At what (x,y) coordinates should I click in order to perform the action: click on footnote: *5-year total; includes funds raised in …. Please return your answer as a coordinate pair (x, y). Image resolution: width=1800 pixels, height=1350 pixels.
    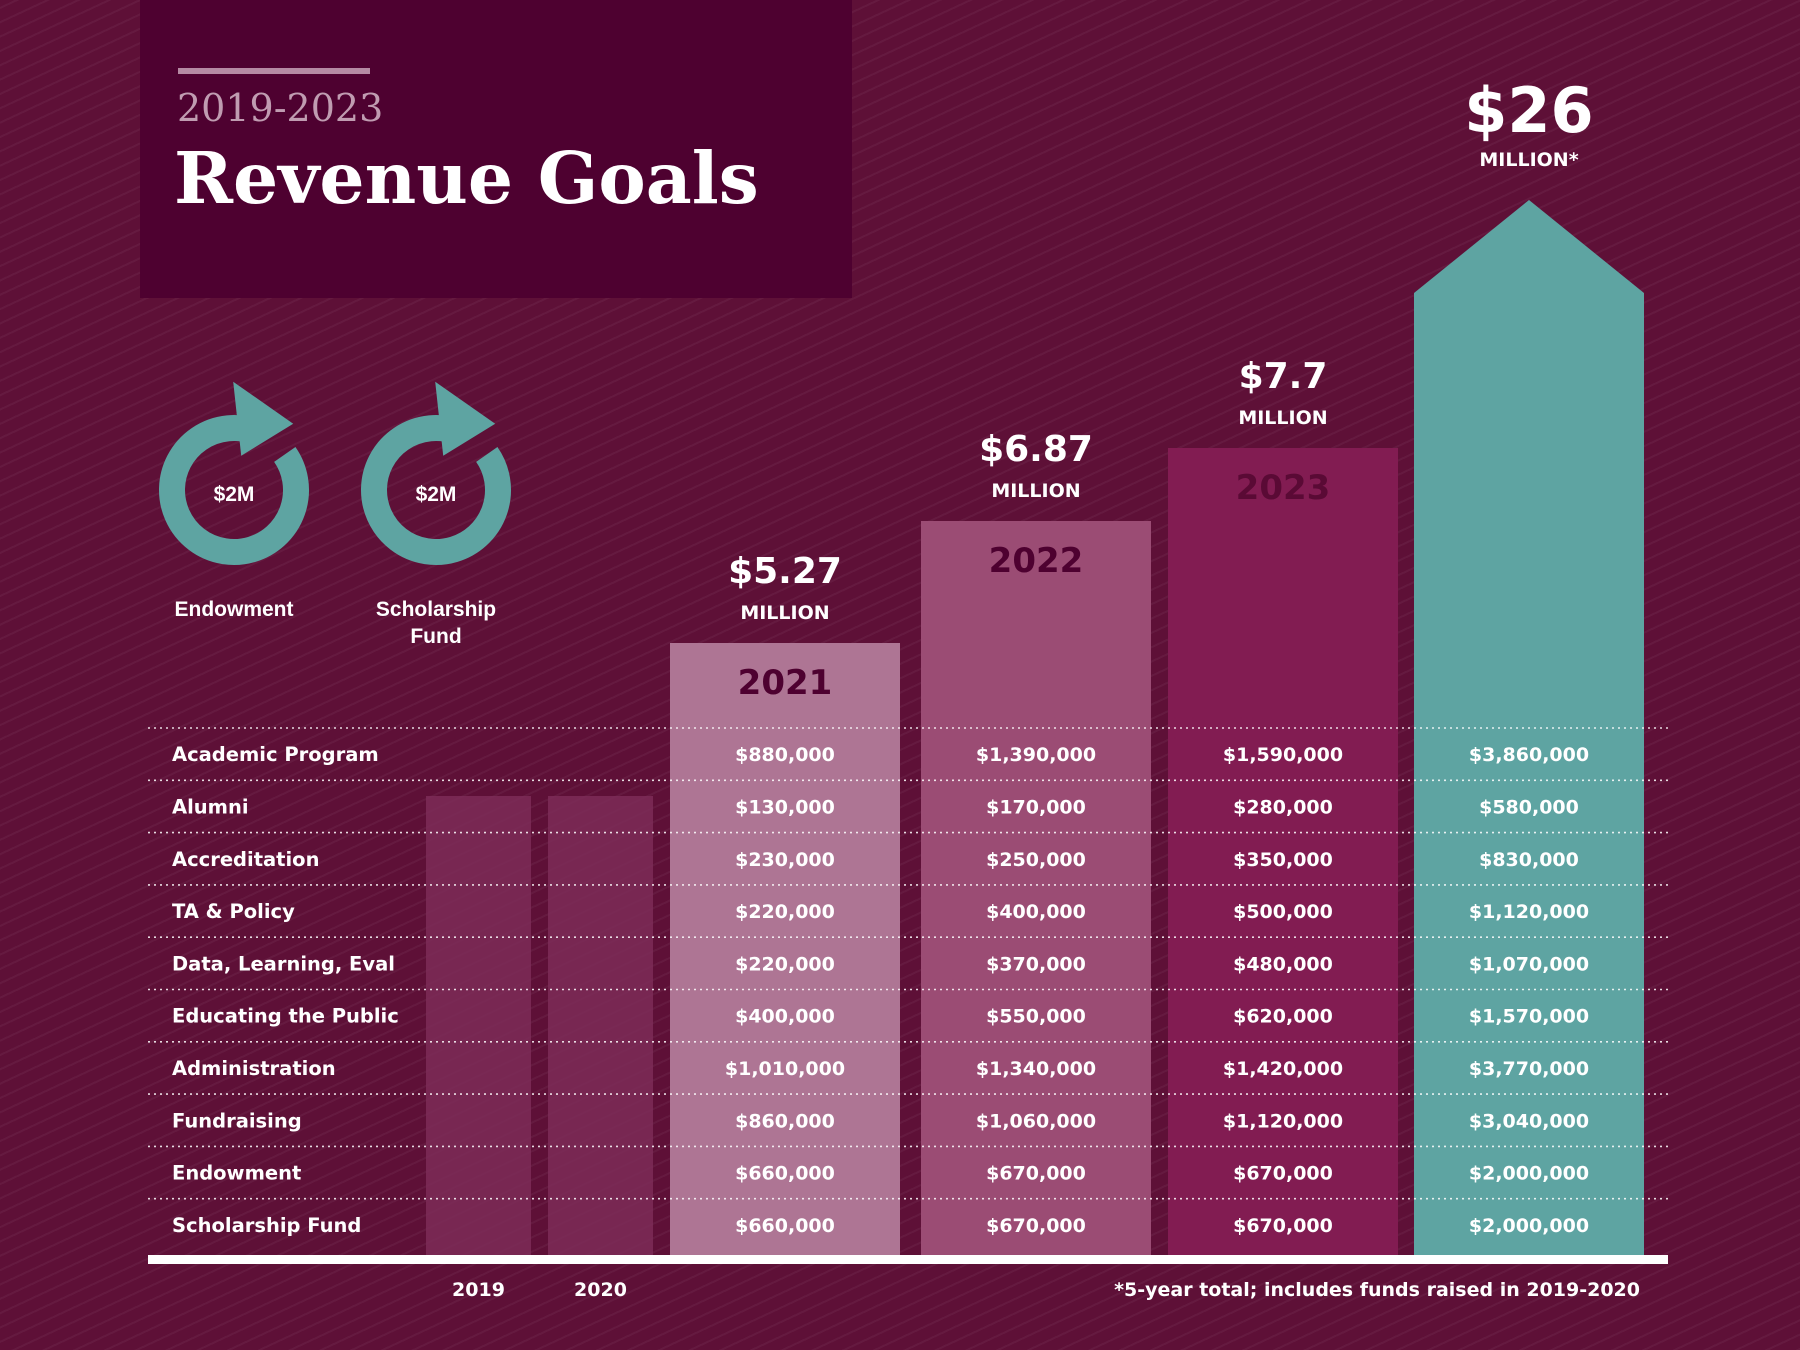
    Looking at the image, I should click on (1377, 1290).